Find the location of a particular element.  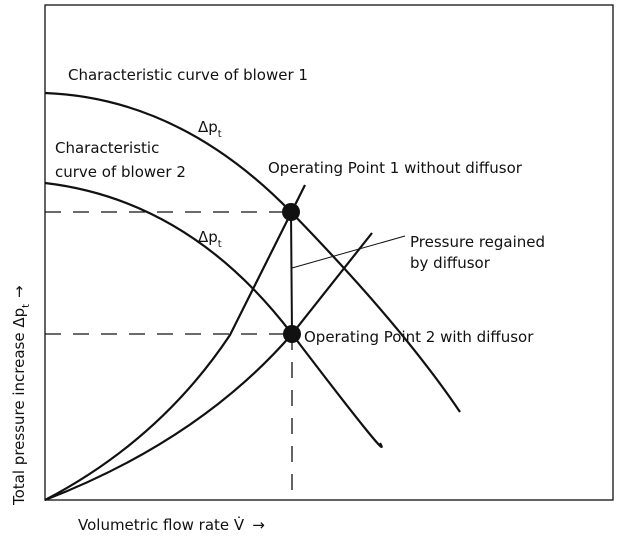

blower1-delta: Δpt is located at coordinates (210, 129).